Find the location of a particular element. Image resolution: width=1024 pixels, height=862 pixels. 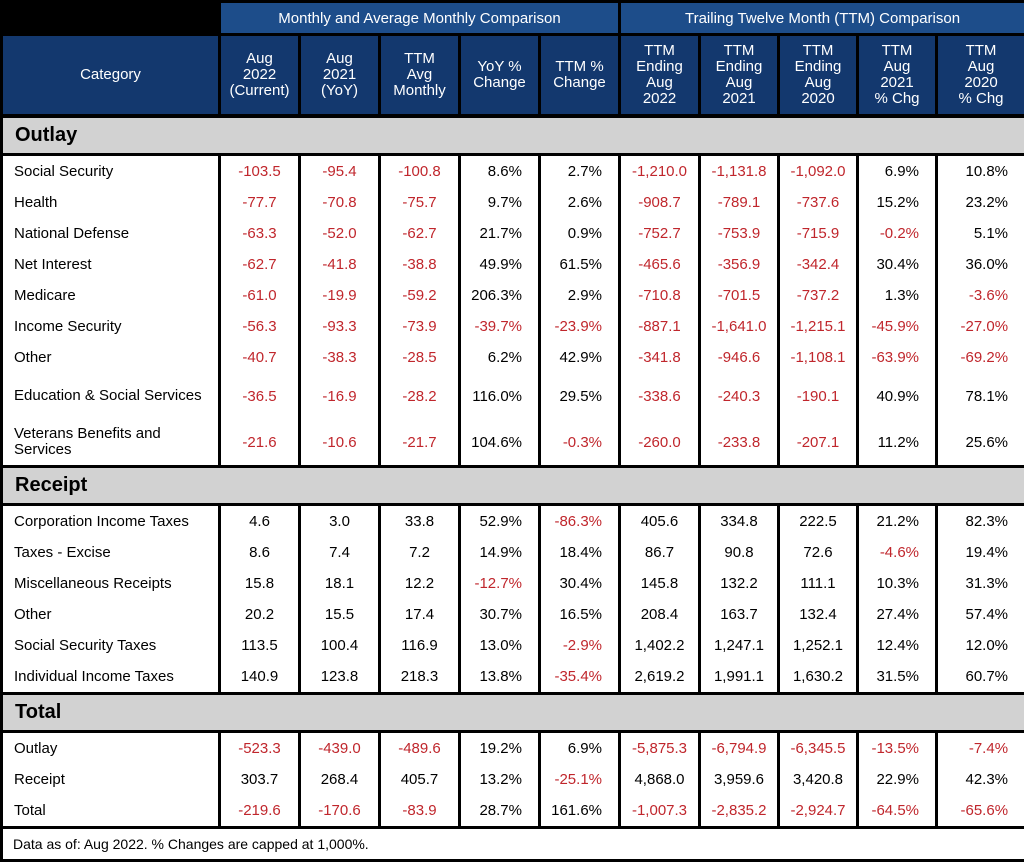

table-cell: -753.9 is located at coordinates (739, 233).